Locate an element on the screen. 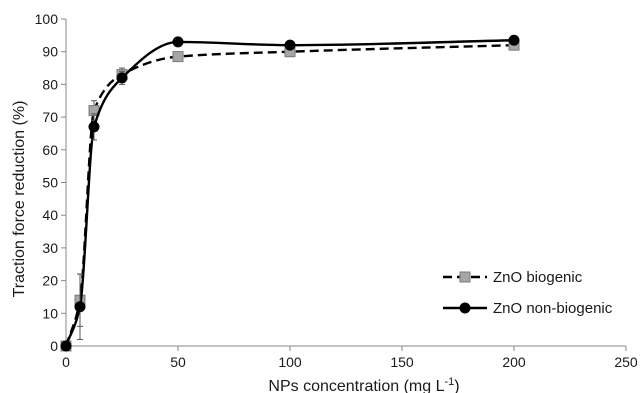 This screenshot has width=640, height=393. x-tick-label: 50 is located at coordinates (178, 362).